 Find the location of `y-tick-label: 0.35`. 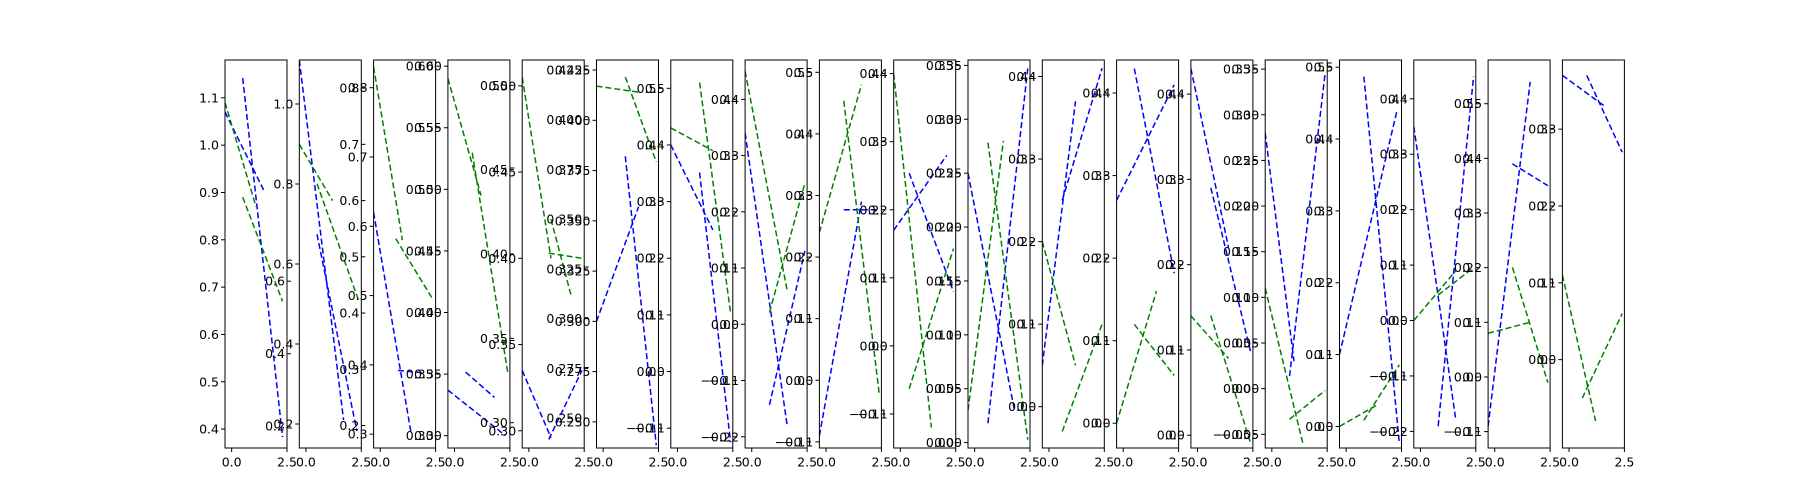

y-tick-label: 0.35 is located at coordinates (1245, 69).